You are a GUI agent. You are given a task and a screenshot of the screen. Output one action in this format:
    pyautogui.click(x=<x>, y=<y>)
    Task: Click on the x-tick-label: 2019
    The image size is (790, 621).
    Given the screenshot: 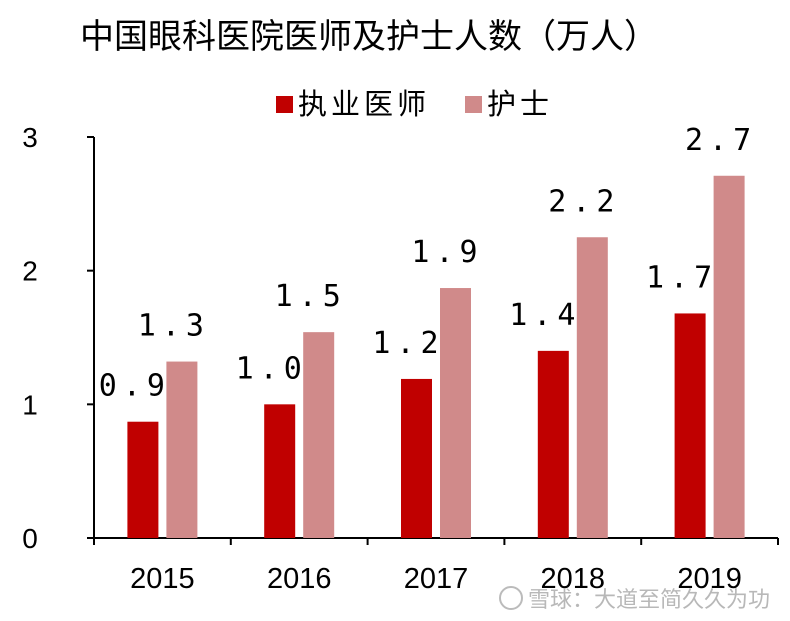 What is the action you would take?
    pyautogui.click(x=709, y=579)
    